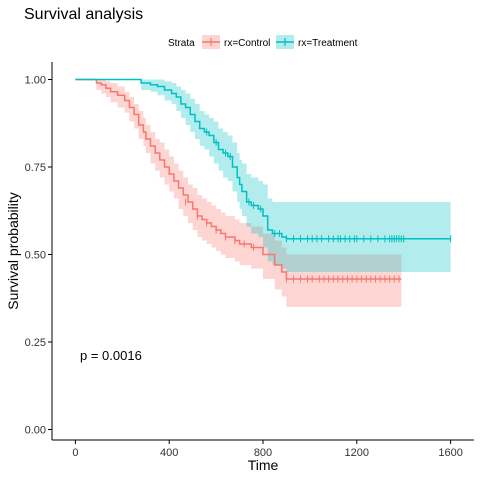  What do you see at coordinates (263, 453) in the screenshot?
I see `x-tick-label: 800` at bounding box center [263, 453].